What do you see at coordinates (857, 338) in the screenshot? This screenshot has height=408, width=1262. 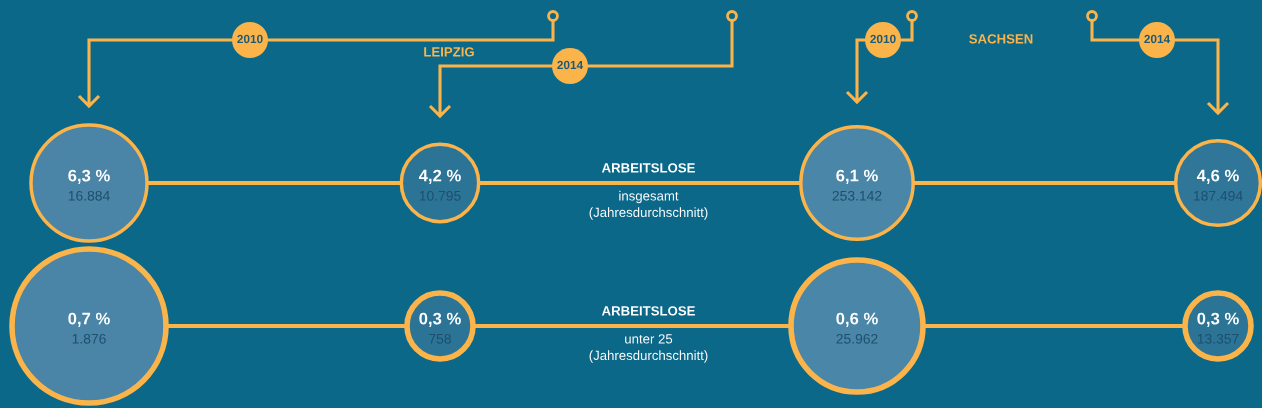 I see `data-label: 25.962` at bounding box center [857, 338].